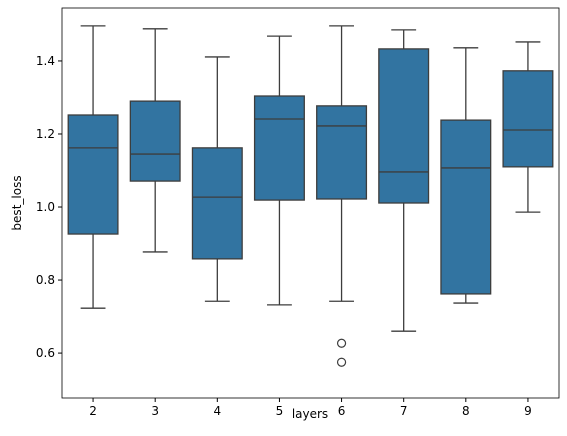 The height and width of the screenshot is (436, 567). I want to click on x-tick-label: 3, so click(155, 411).